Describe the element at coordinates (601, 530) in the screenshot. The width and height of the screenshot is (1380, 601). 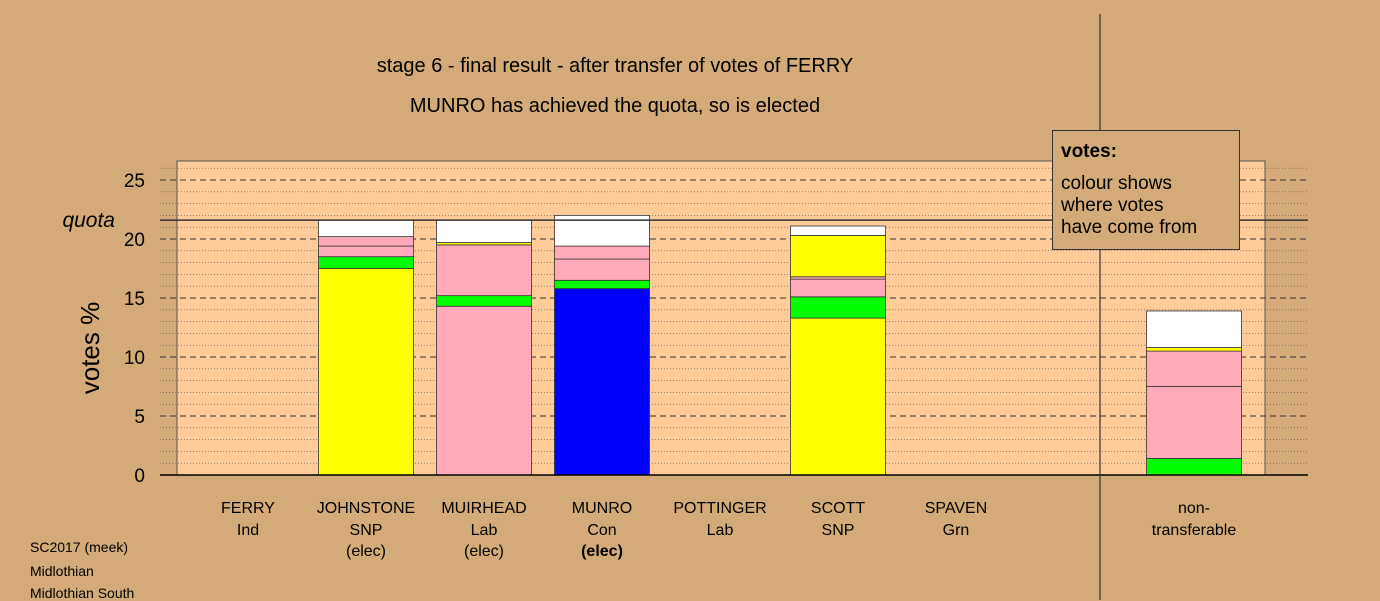
I see `candidate-party: Con` at that location.